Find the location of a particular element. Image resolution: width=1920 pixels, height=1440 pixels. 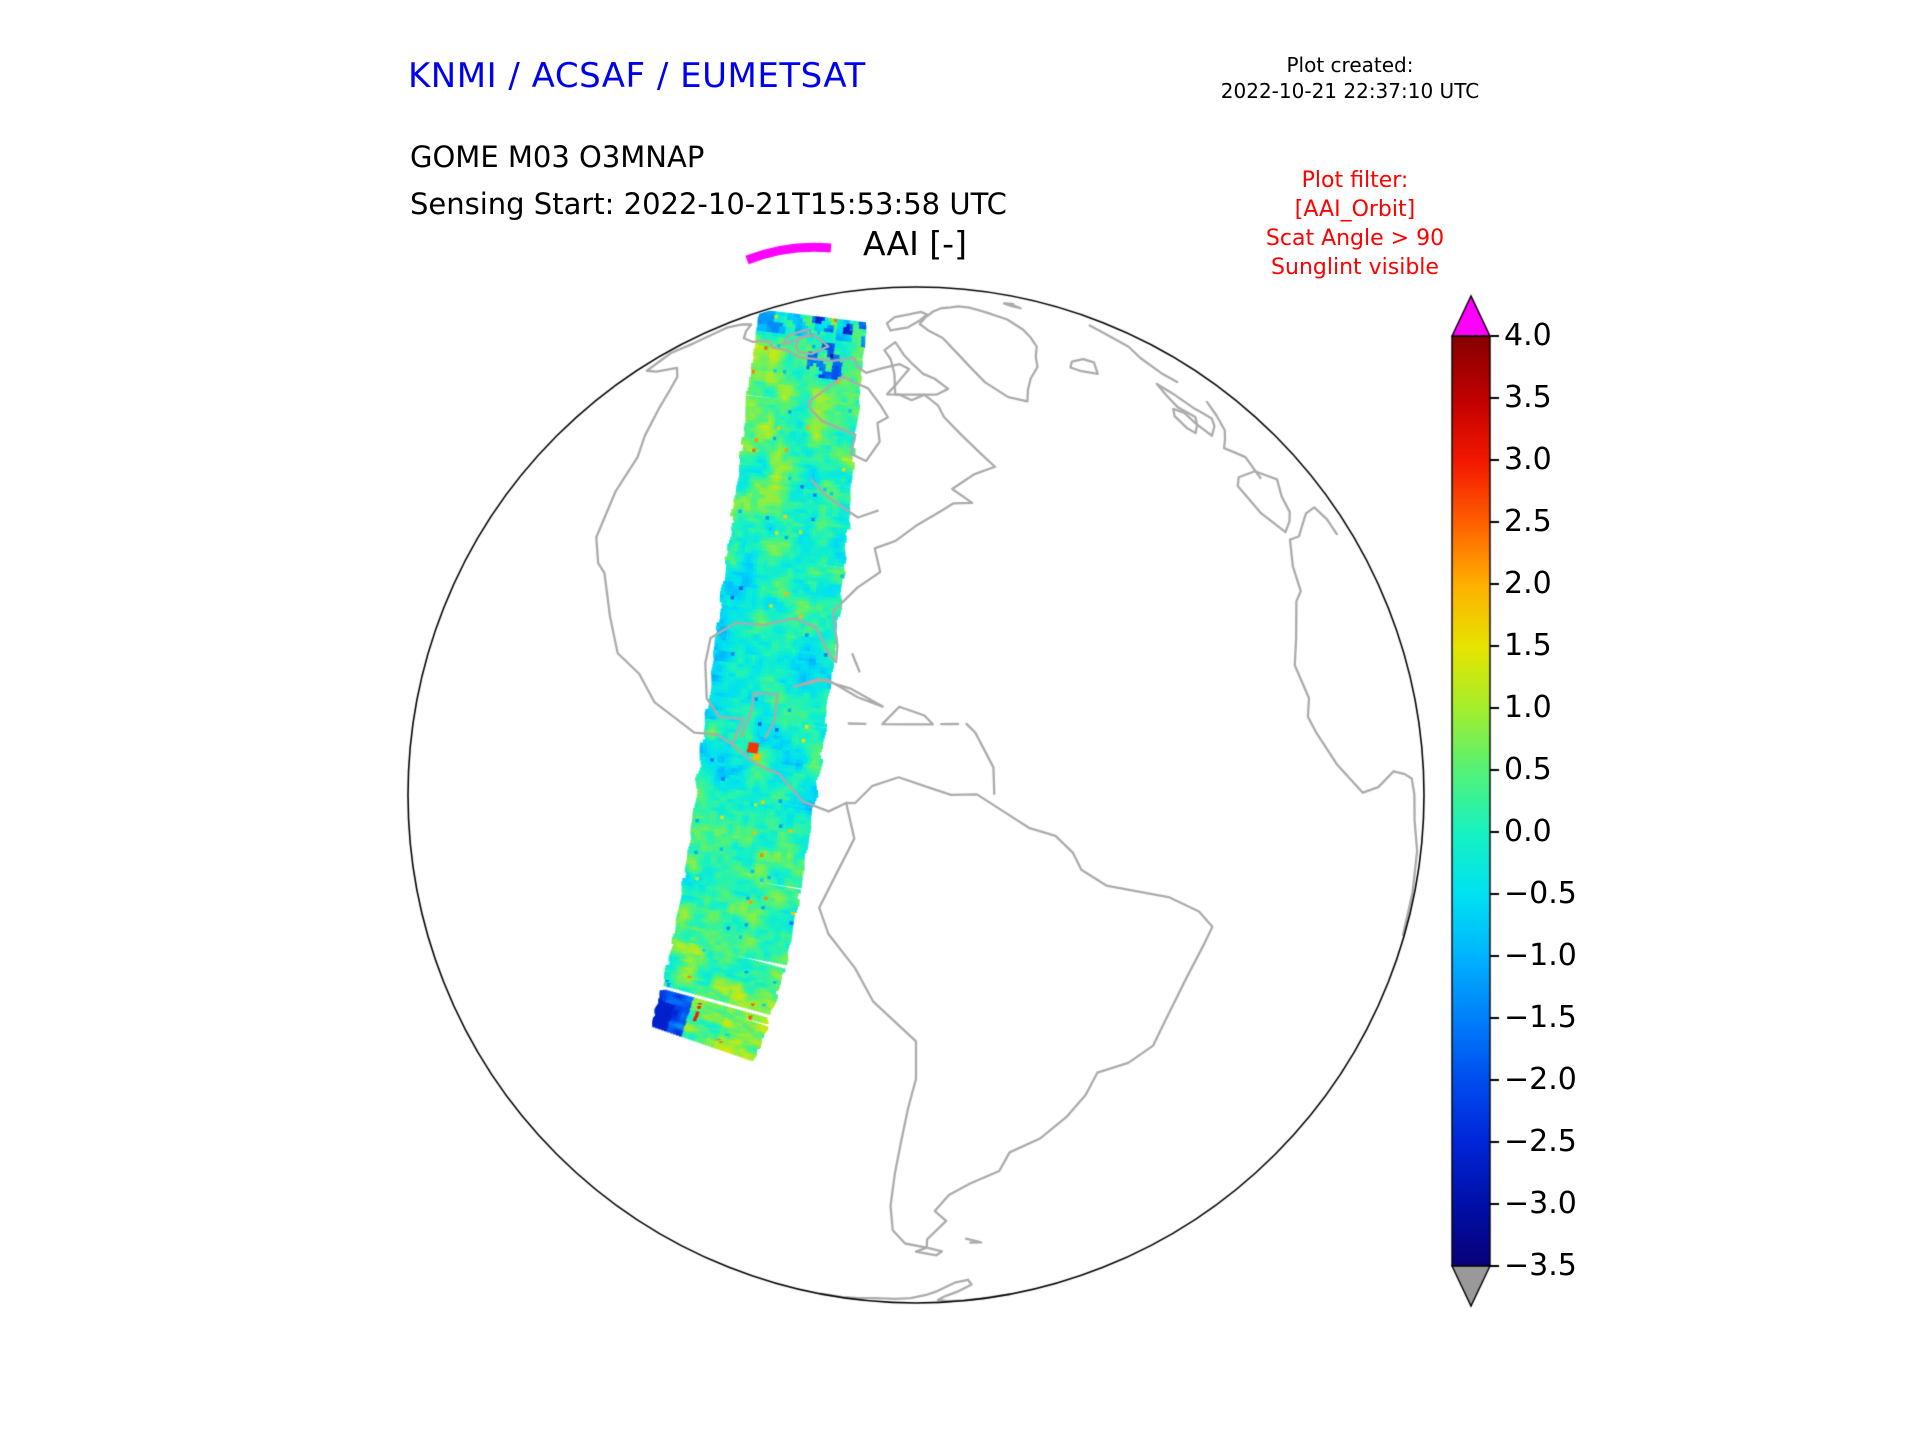

plot-filter-line: Plot filter: is located at coordinates (1355, 180).